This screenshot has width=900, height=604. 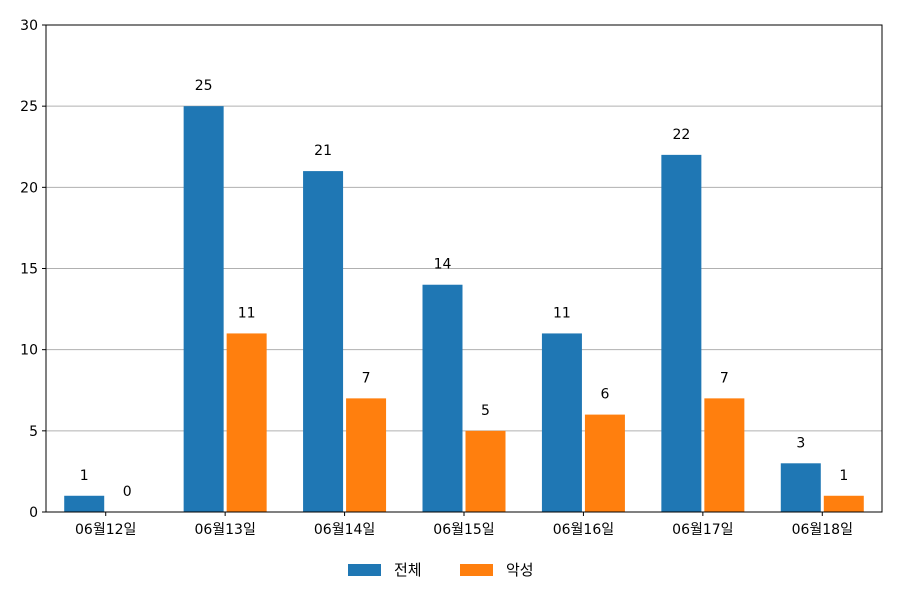 I want to click on legend-label: 전체, so click(x=408, y=570).